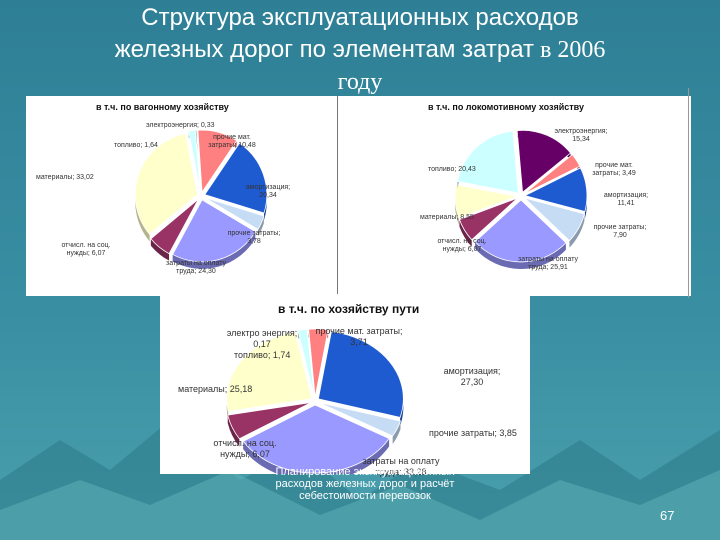  What do you see at coordinates (452, 169) in the screenshot?
I see `slice-label: топливо; 20,43` at bounding box center [452, 169].